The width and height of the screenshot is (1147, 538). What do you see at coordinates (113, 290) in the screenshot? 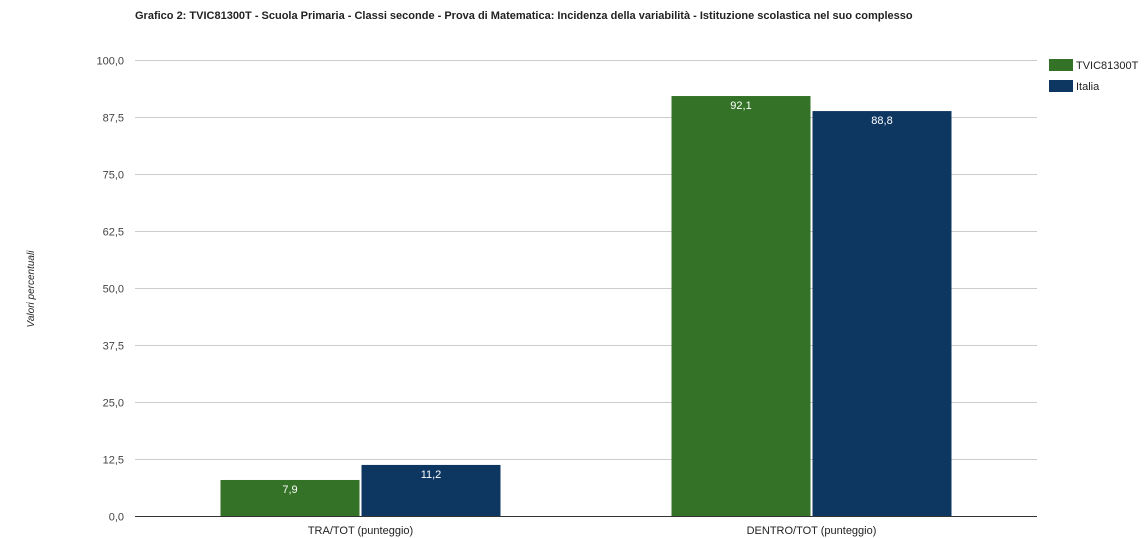
I see `y-tick-label: 50,0` at bounding box center [113, 290].